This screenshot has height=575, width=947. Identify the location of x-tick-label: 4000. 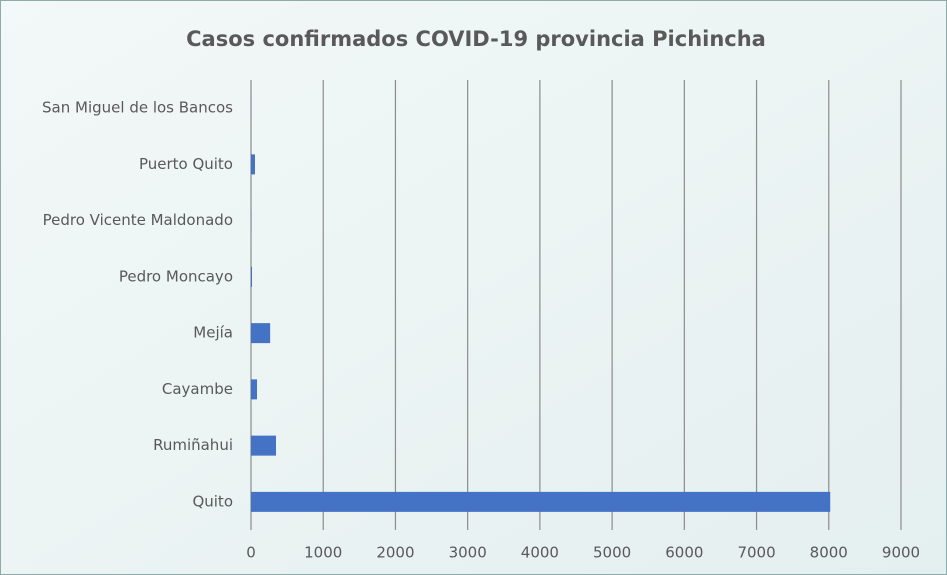
(540, 553).